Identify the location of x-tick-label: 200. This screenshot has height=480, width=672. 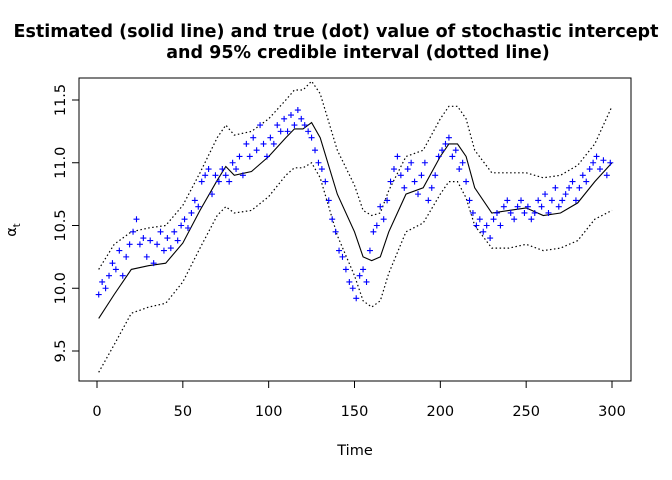
(440, 412).